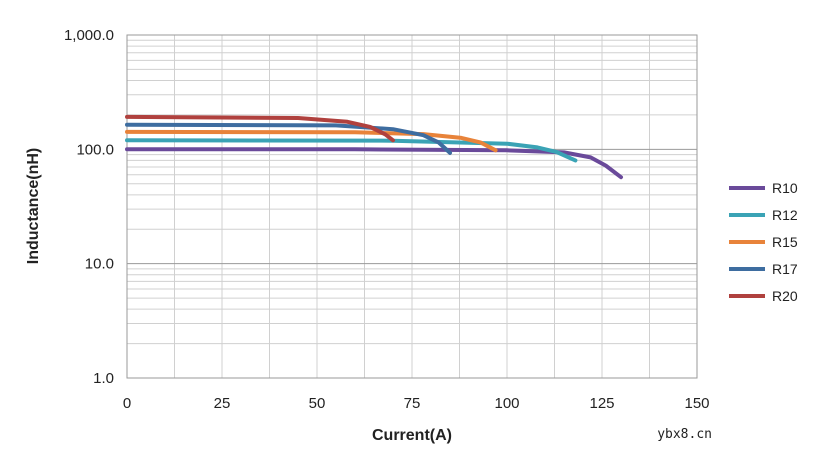 Image resolution: width=828 pixels, height=463 pixels. What do you see at coordinates (785, 242) in the screenshot?
I see `legend-label-r15: R15` at bounding box center [785, 242].